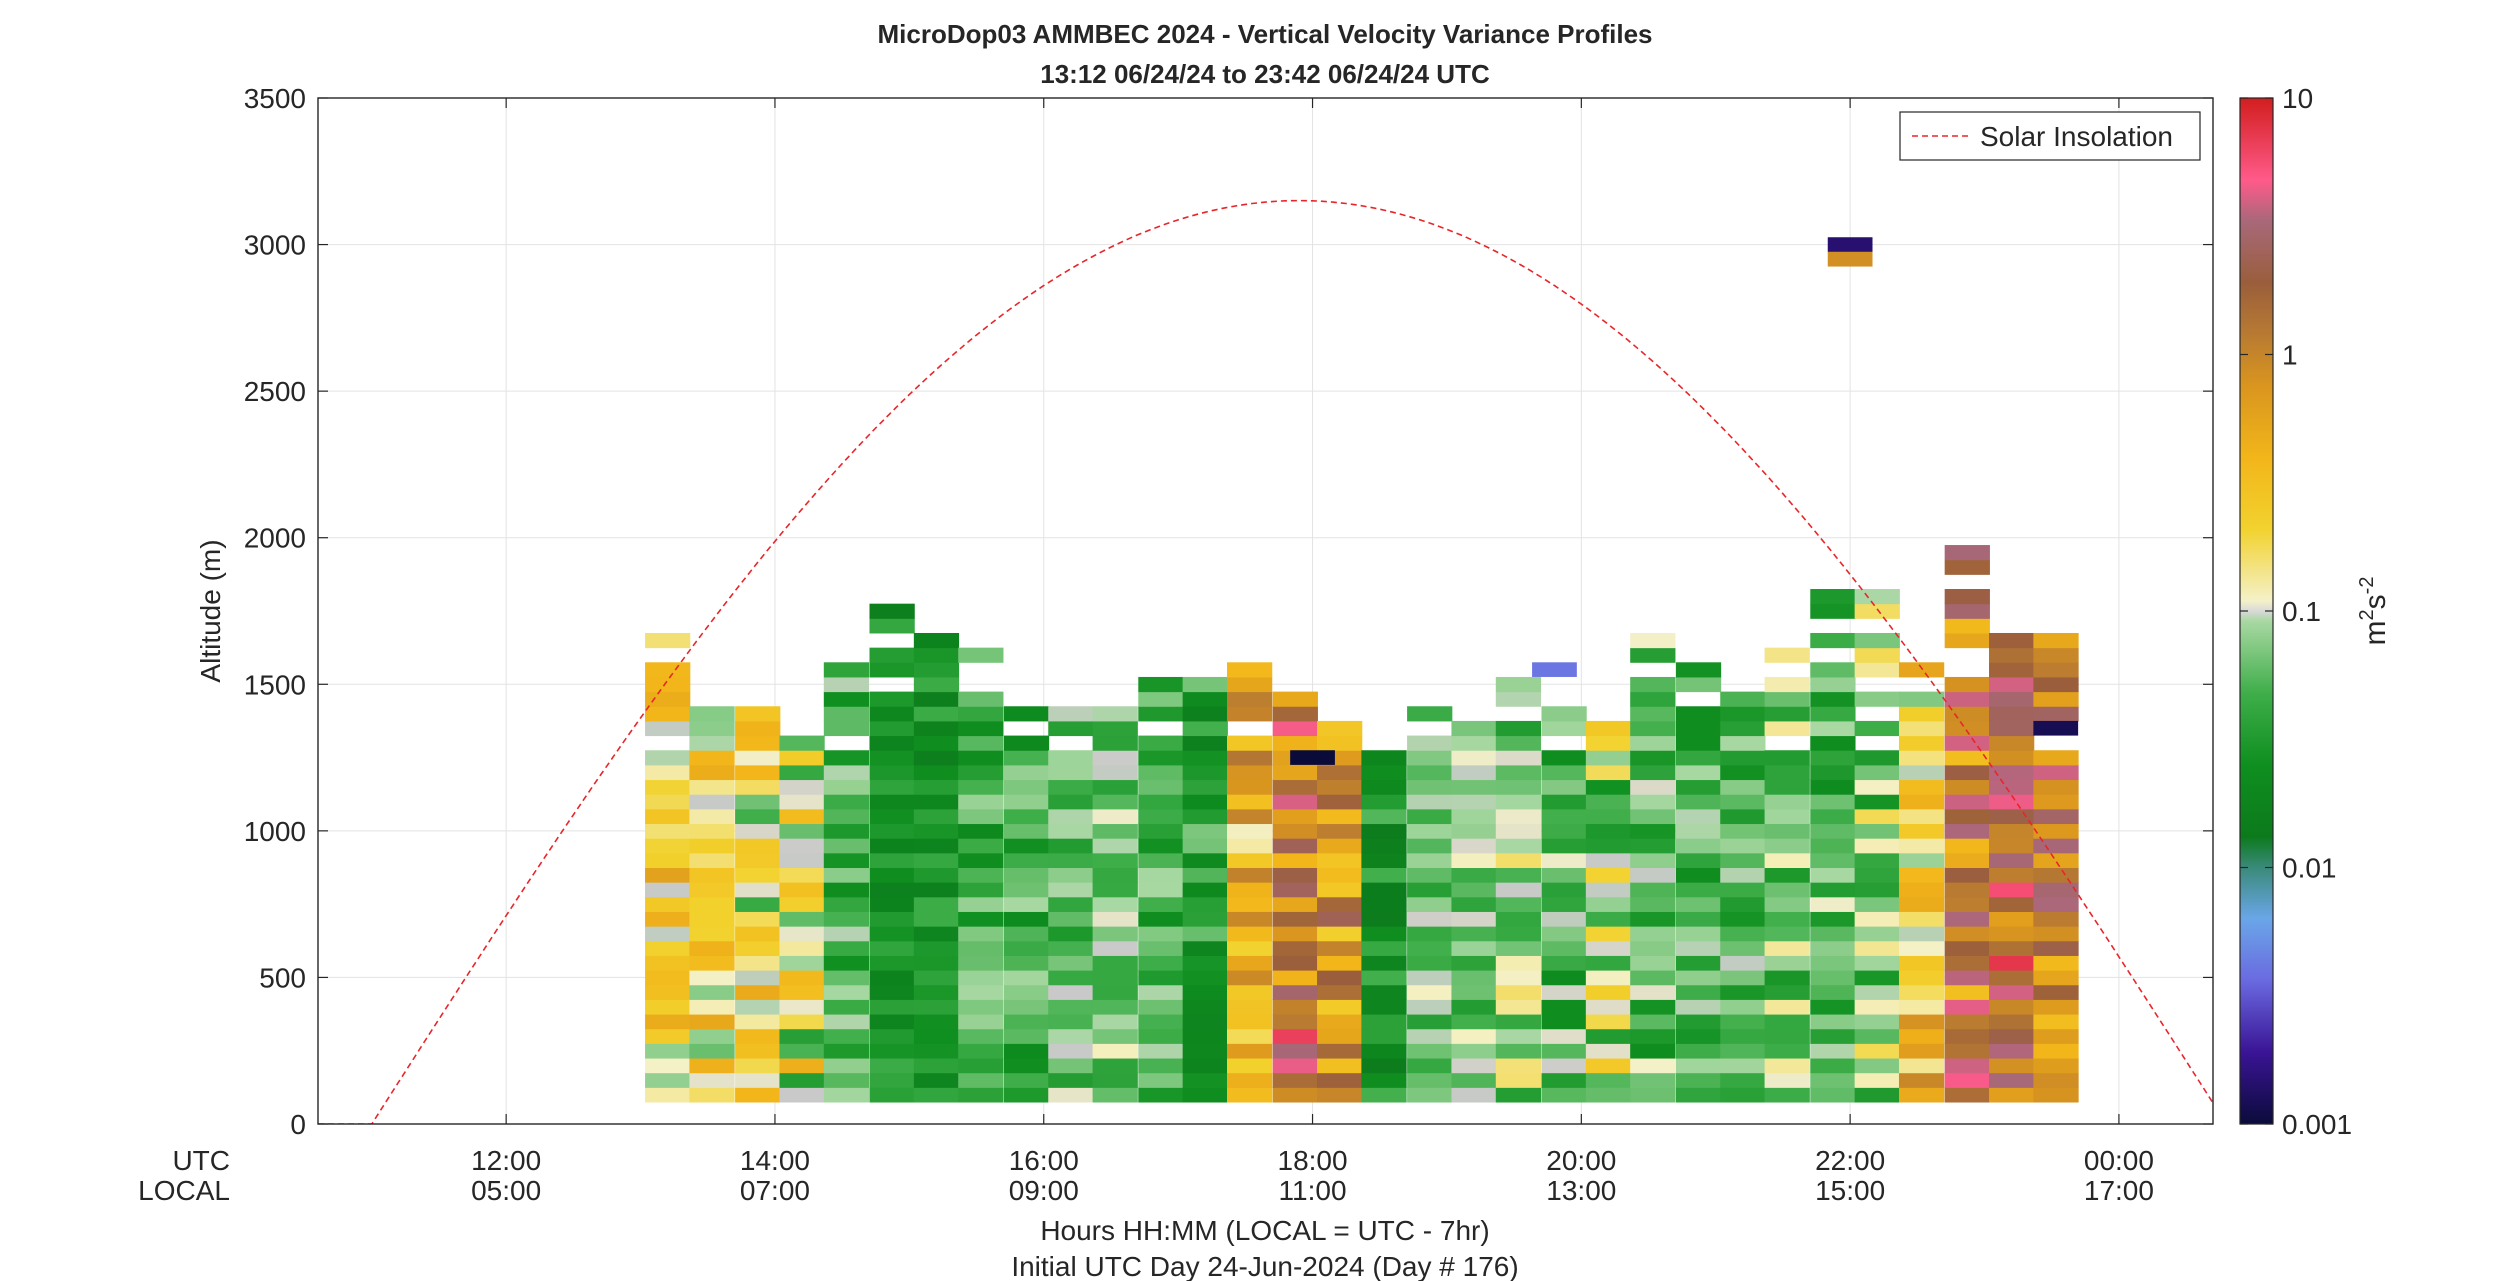  What do you see at coordinates (1554, 669) in the screenshot?
I see `heatmap-cell-isolated` at bounding box center [1554, 669].